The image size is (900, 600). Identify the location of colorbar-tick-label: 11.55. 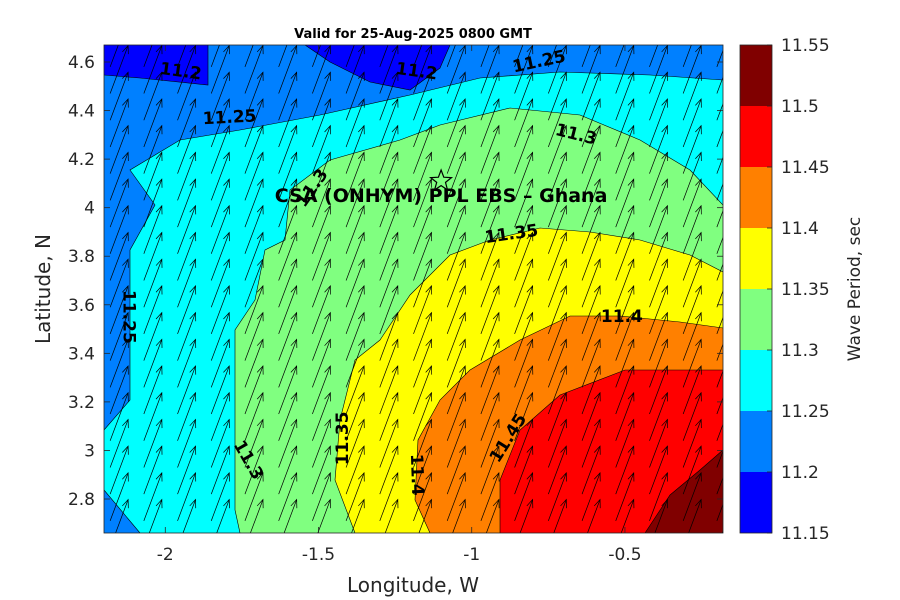
(805, 46).